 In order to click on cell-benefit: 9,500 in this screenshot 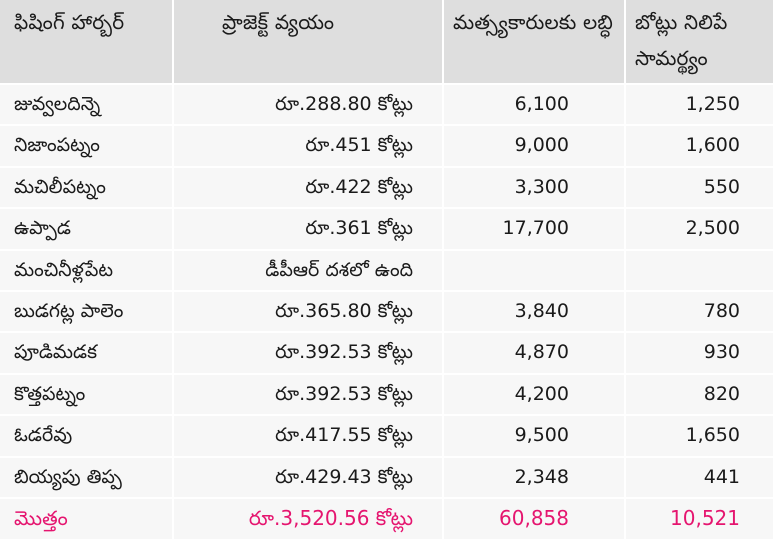, I will do `click(541, 435)`.